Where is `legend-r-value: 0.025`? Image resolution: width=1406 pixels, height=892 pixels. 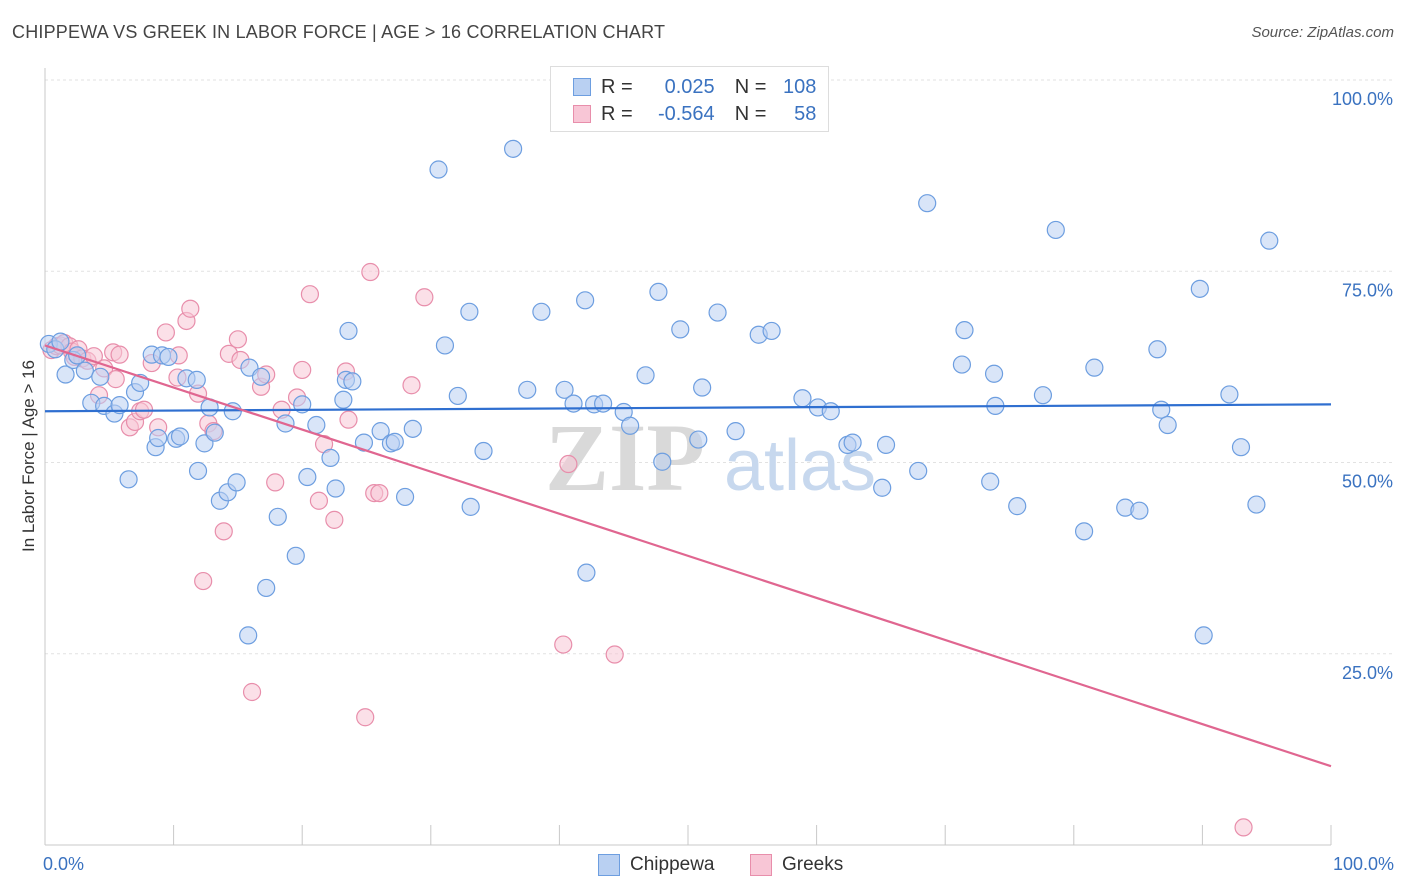 legend-r-value: 0.025 is located at coordinates (689, 86).